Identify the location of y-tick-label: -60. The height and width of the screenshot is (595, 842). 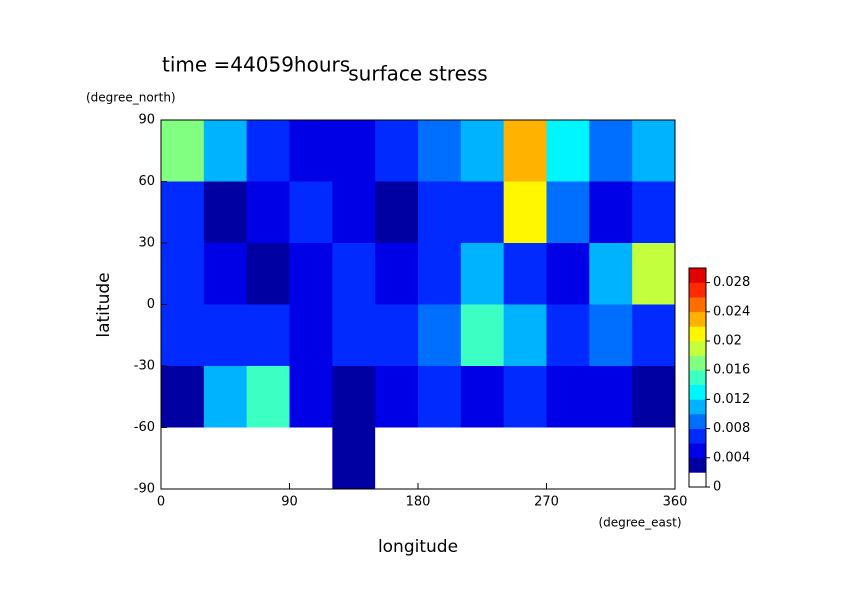
(144, 427).